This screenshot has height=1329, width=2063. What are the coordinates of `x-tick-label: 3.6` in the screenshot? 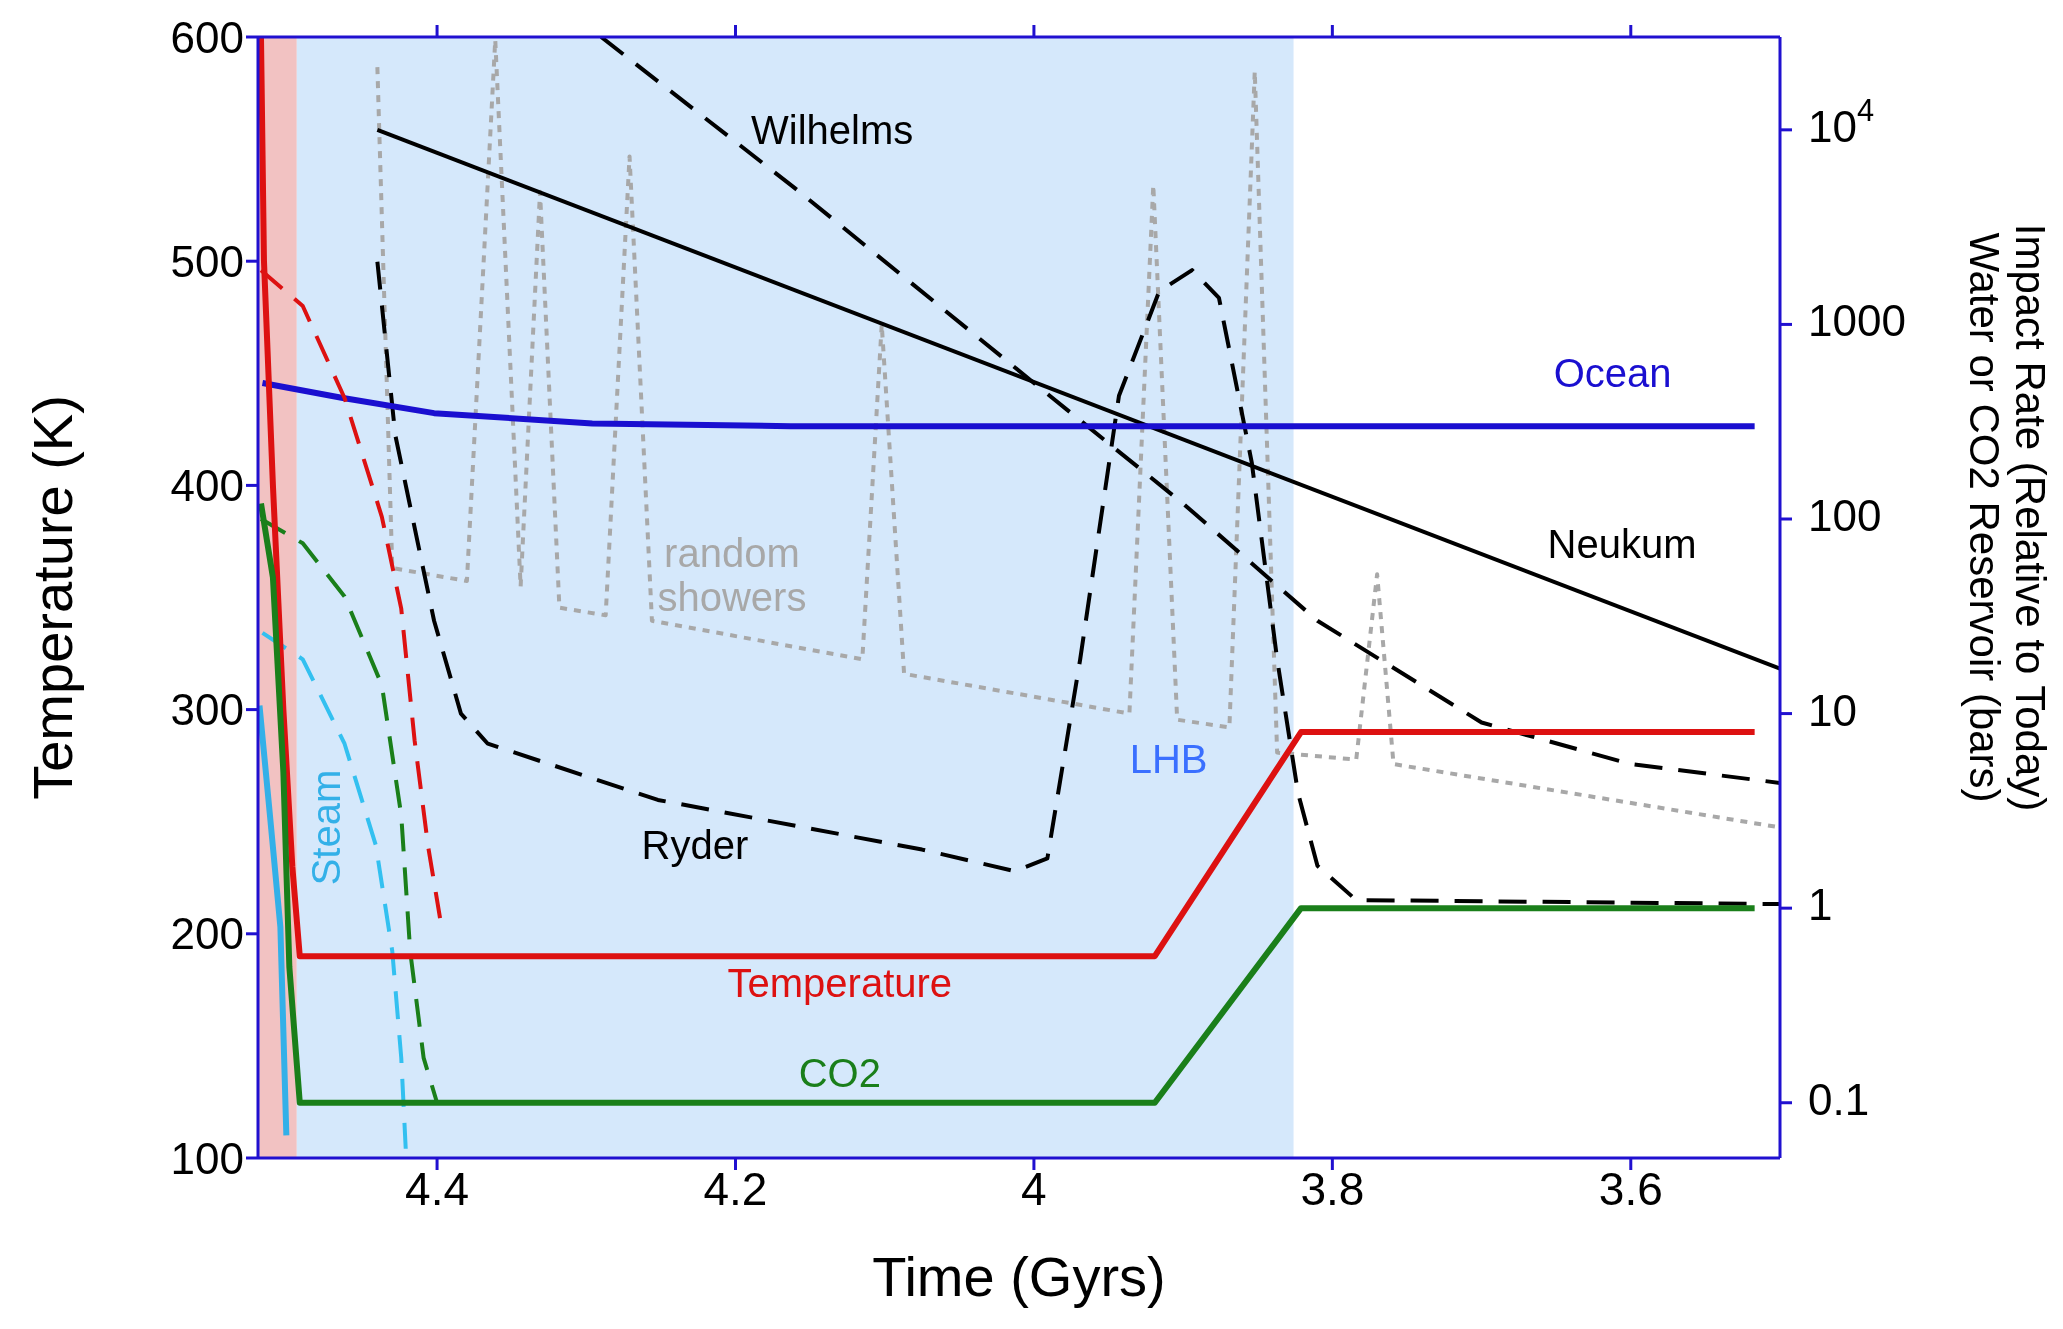 It's located at (1630, 1188).